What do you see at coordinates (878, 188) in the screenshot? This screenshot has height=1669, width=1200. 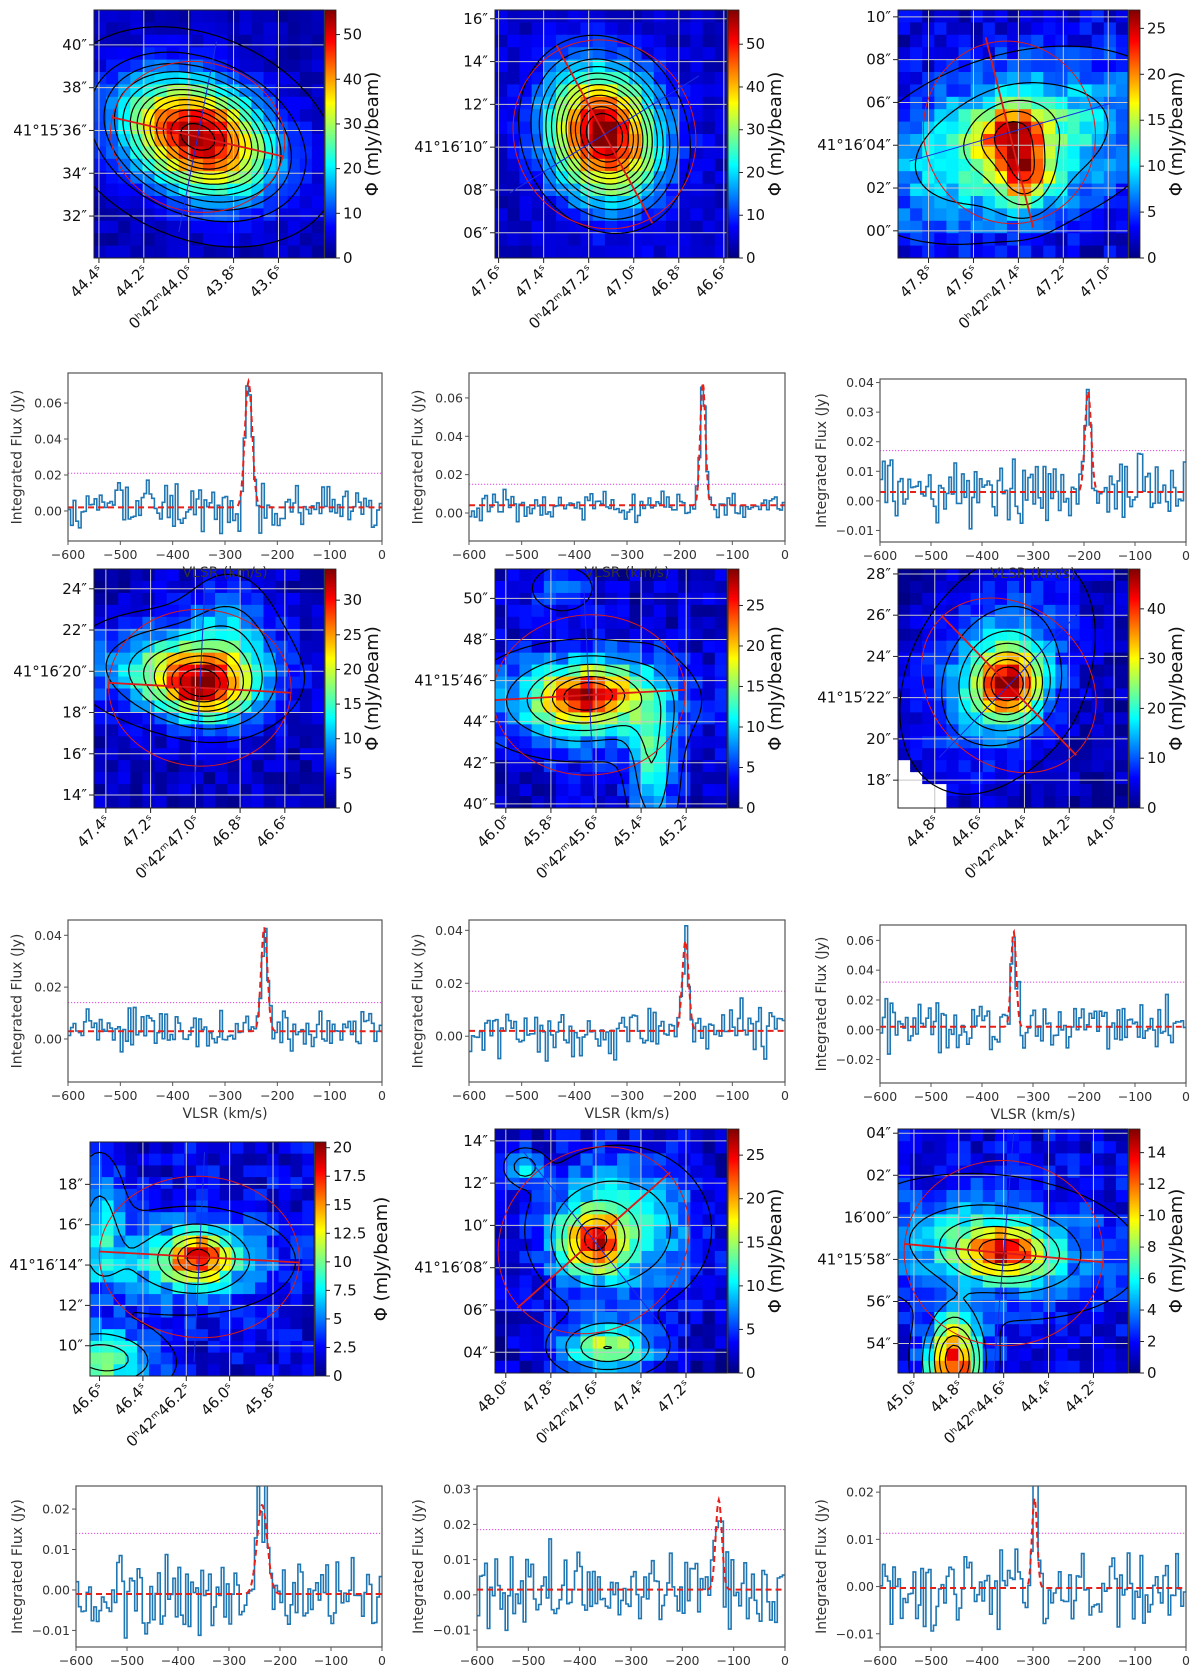 I see `dec-tick-label: 02″` at bounding box center [878, 188].